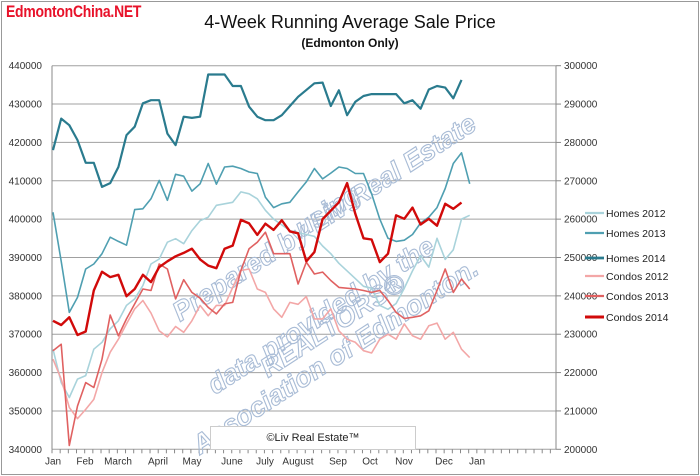 This screenshot has width=700, height=476. Describe the element at coordinates (26, 296) in the screenshot. I see `y-left-tick-label: 380000` at that location.